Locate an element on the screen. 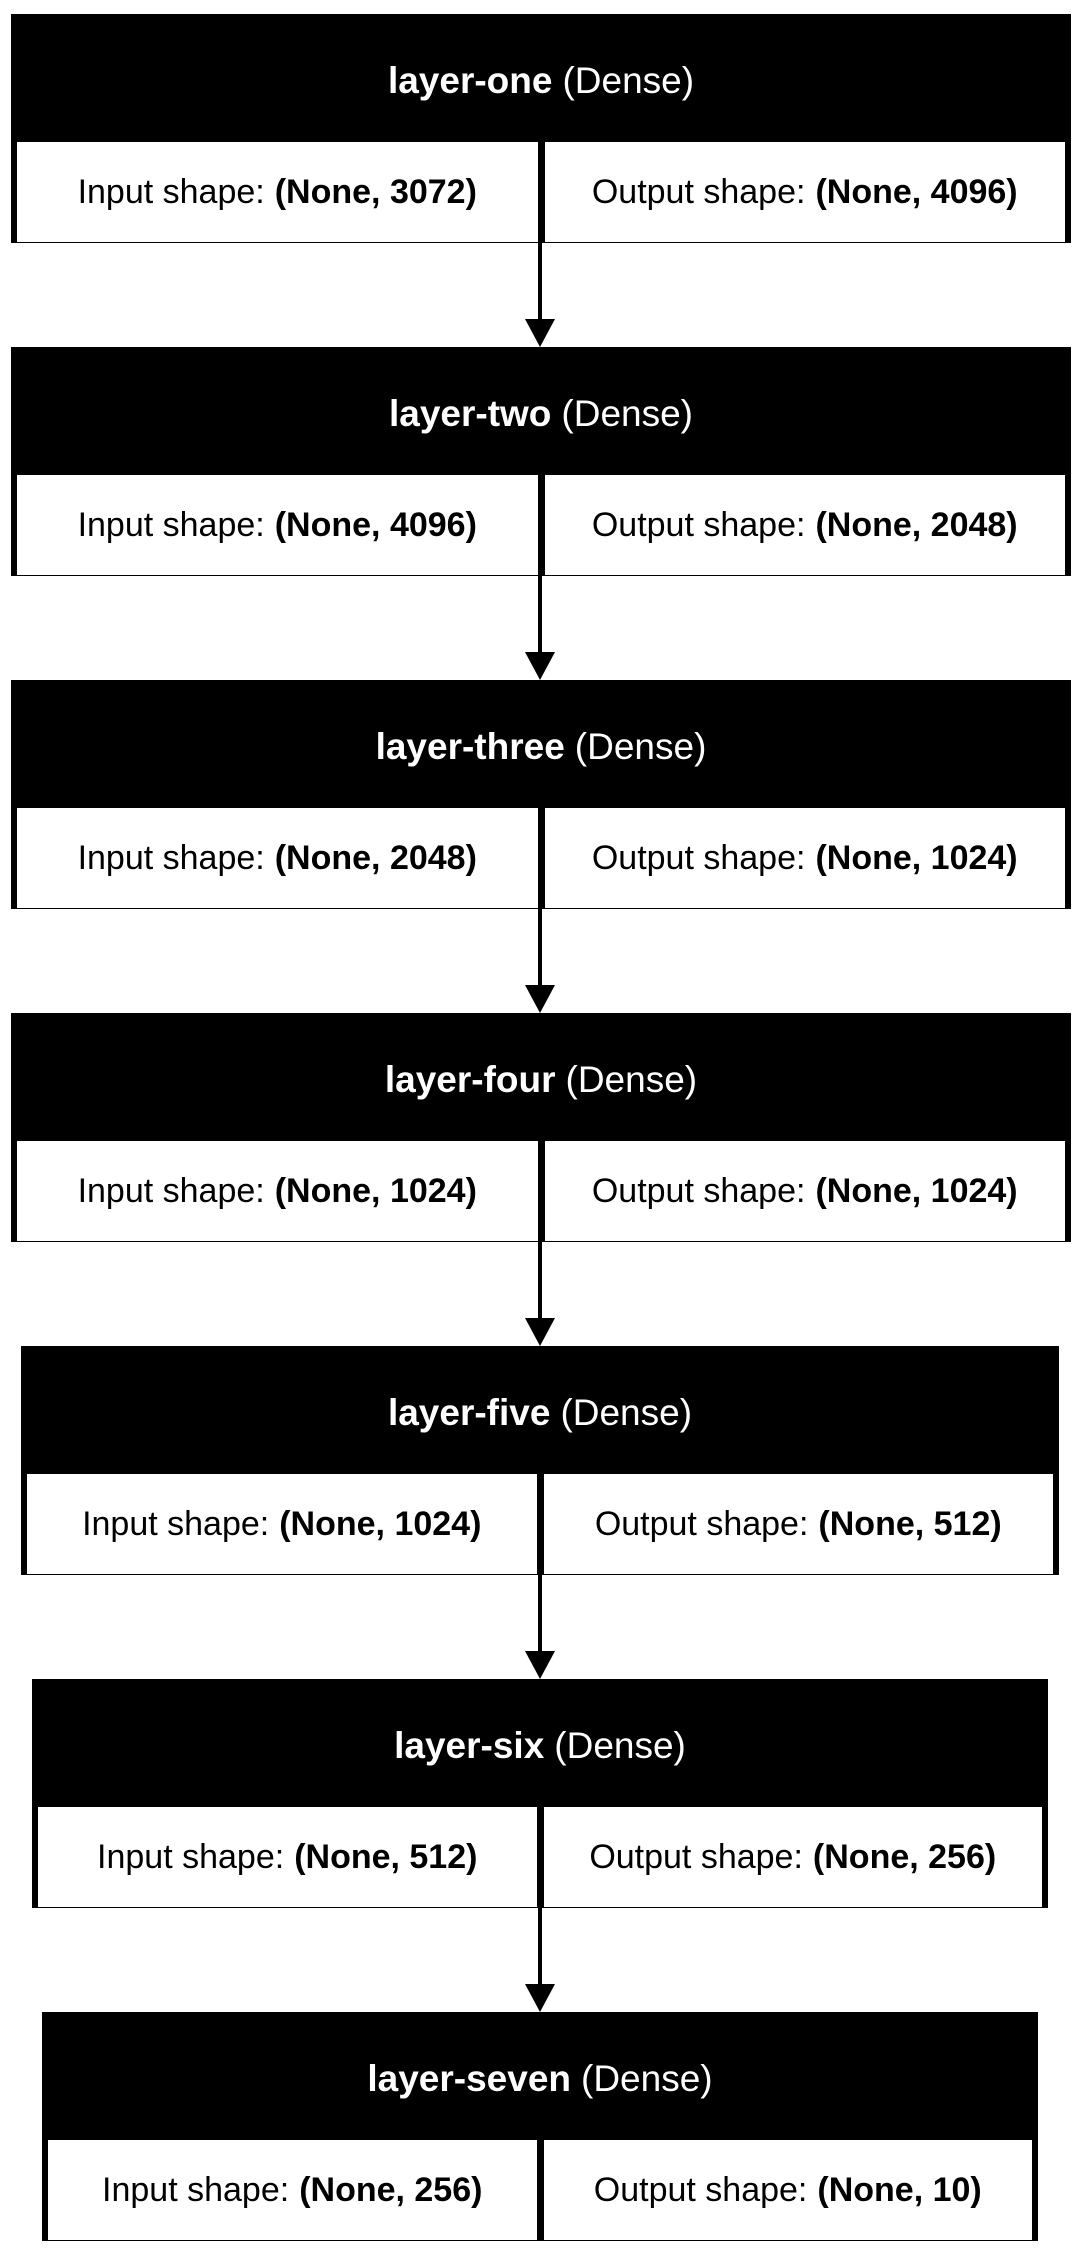 Image resolution: width=1081 pixels, height=2256 pixels. layer-name: layer-six is located at coordinates (469, 1745).